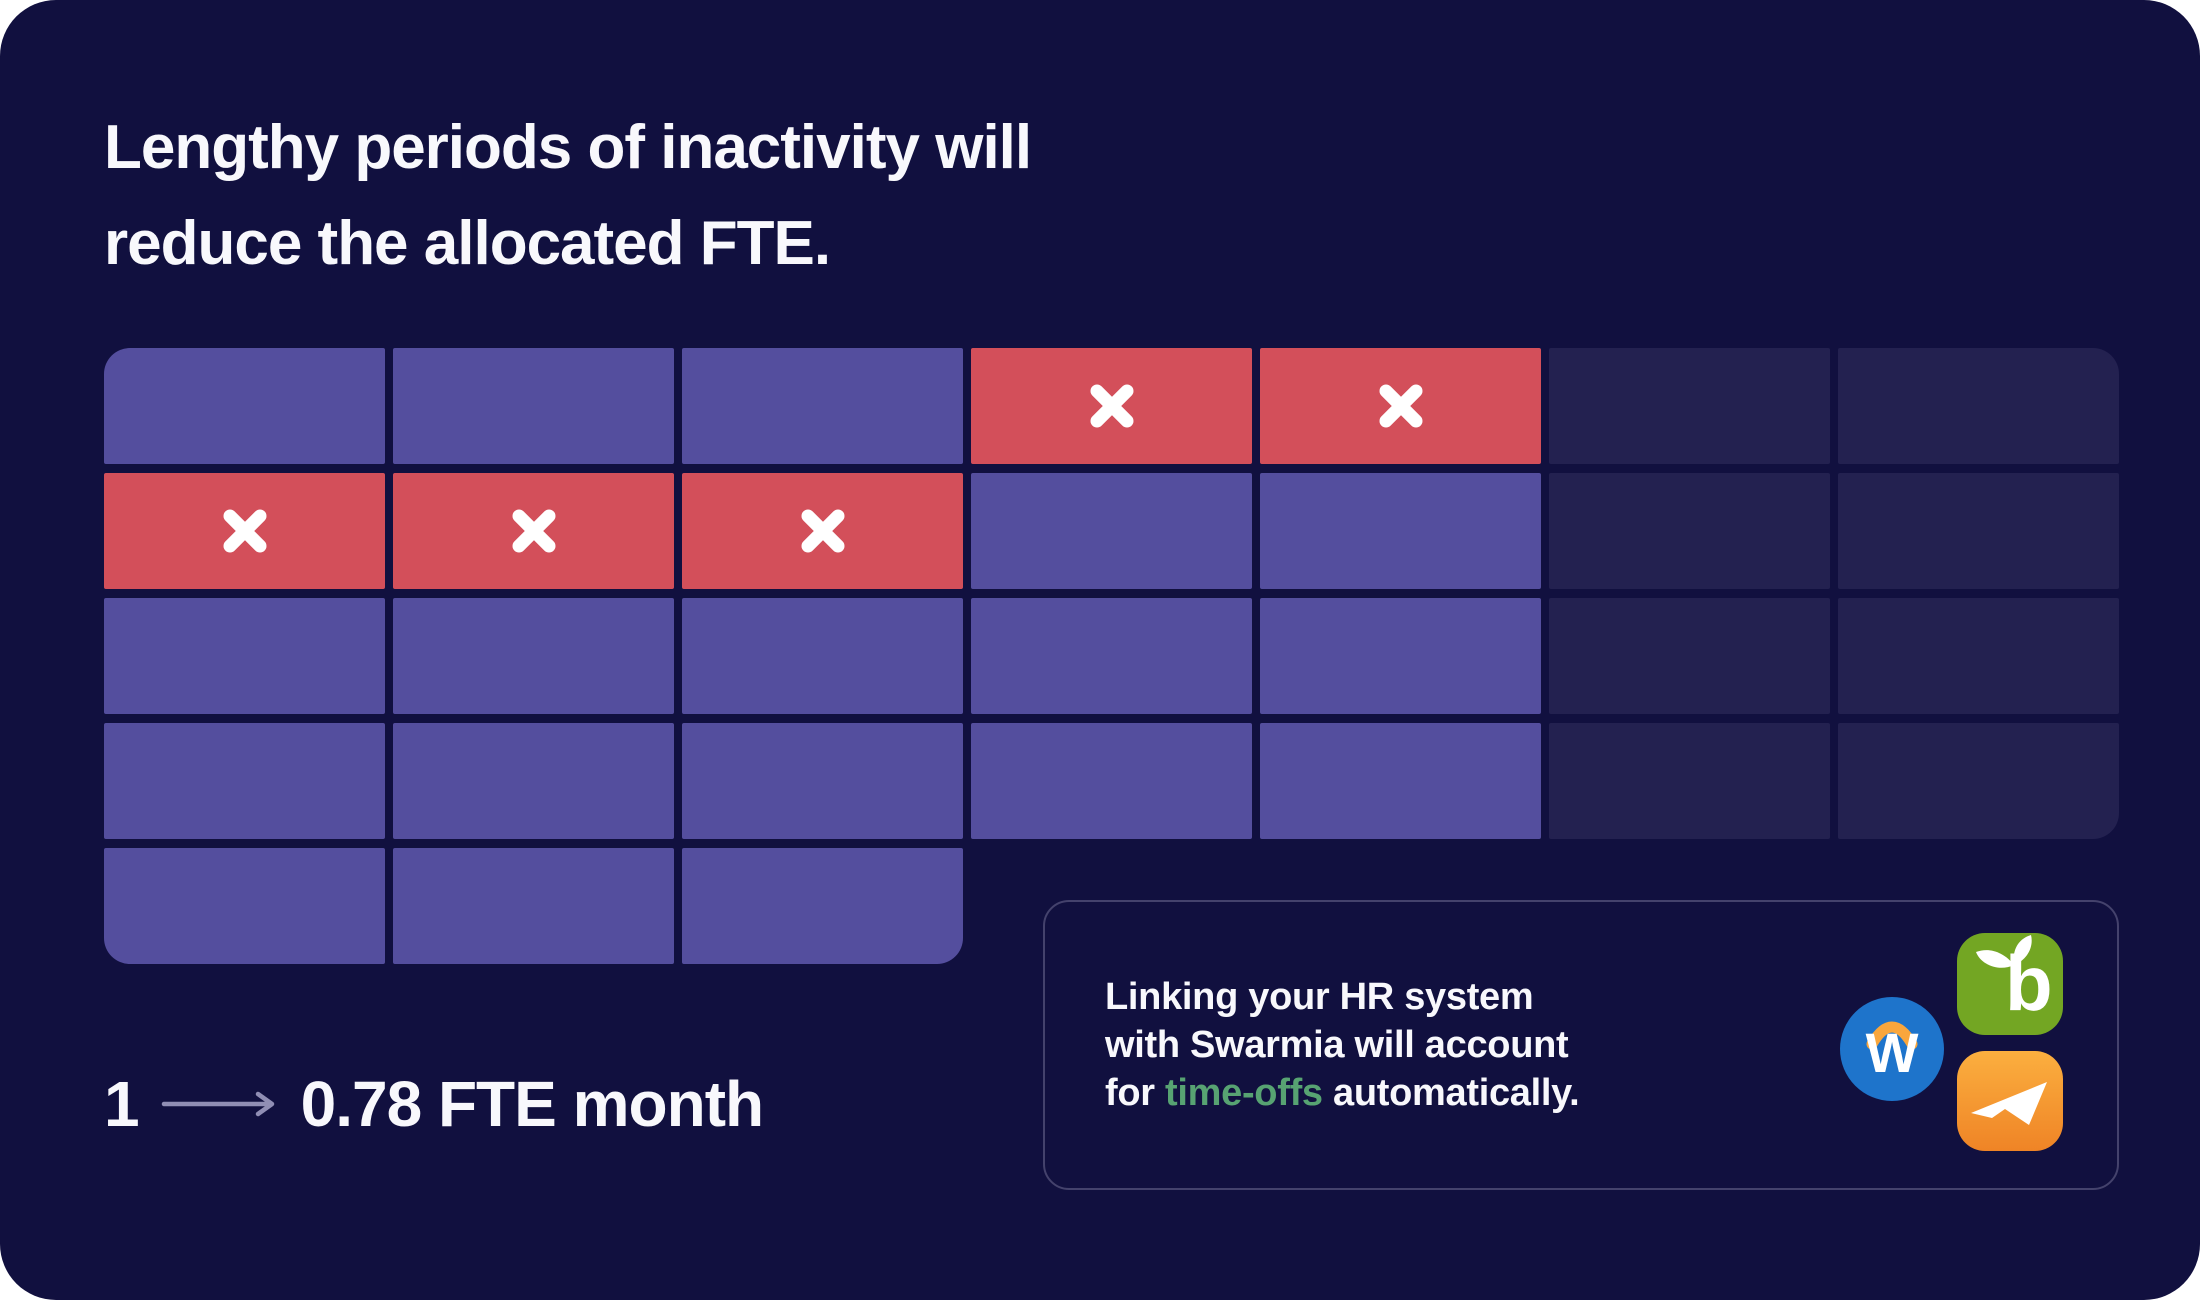 Image resolution: width=2200 pixels, height=1300 pixels. I want to click on card-text-line2: with Swarmia will account, so click(1337, 1045).